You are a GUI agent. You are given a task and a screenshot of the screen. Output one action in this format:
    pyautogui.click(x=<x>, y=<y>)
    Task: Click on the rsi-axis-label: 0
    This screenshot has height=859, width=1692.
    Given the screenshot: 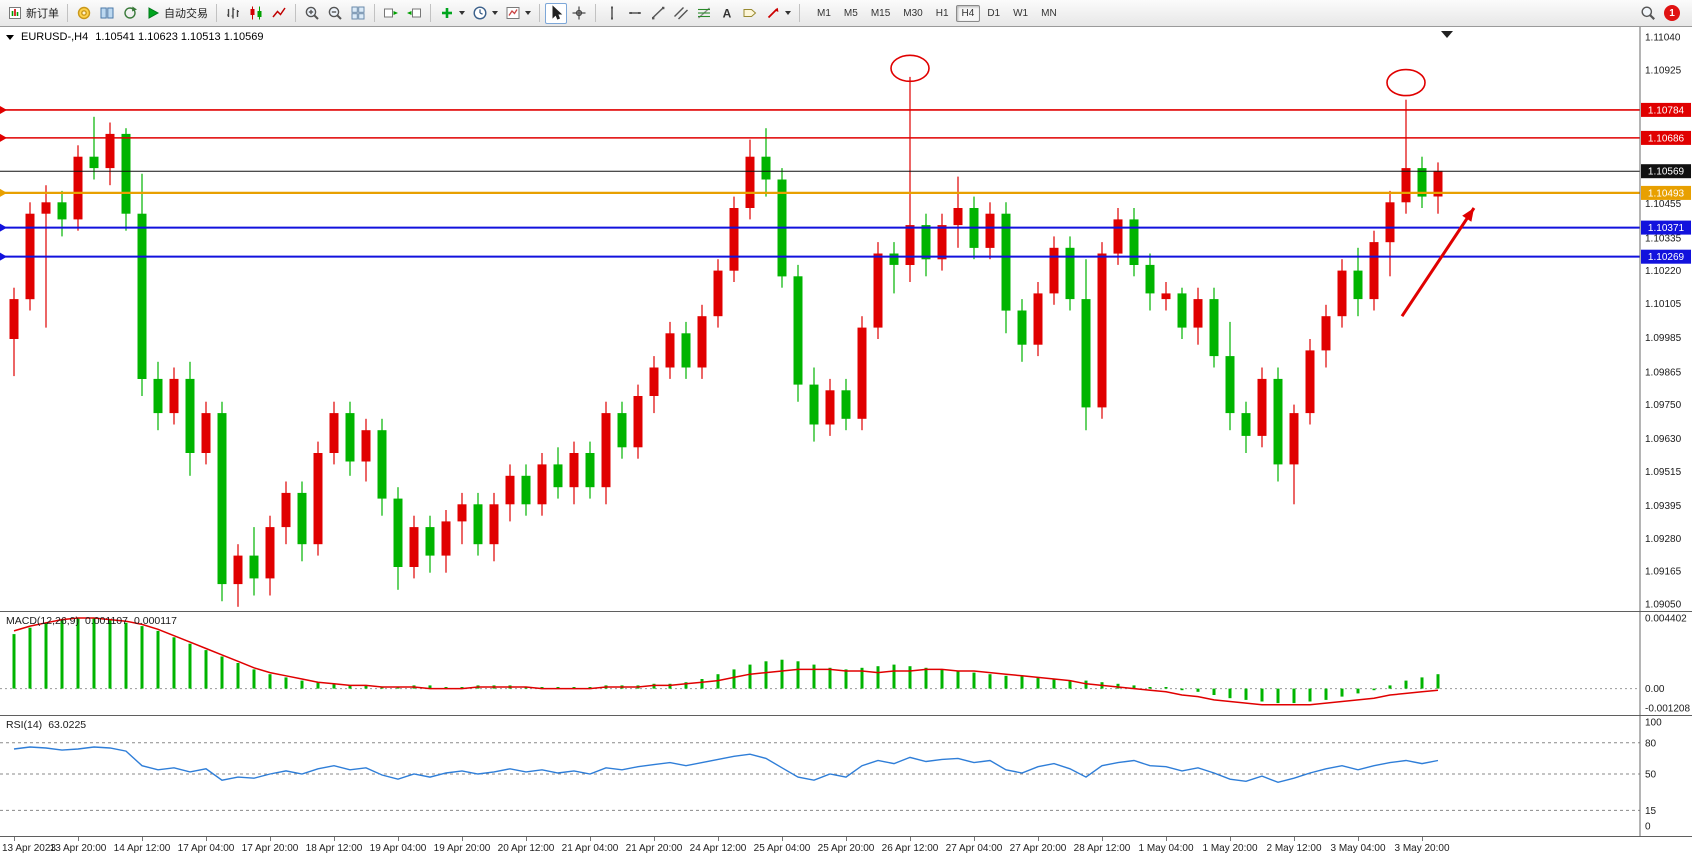 What is the action you would take?
    pyautogui.click(x=1648, y=827)
    